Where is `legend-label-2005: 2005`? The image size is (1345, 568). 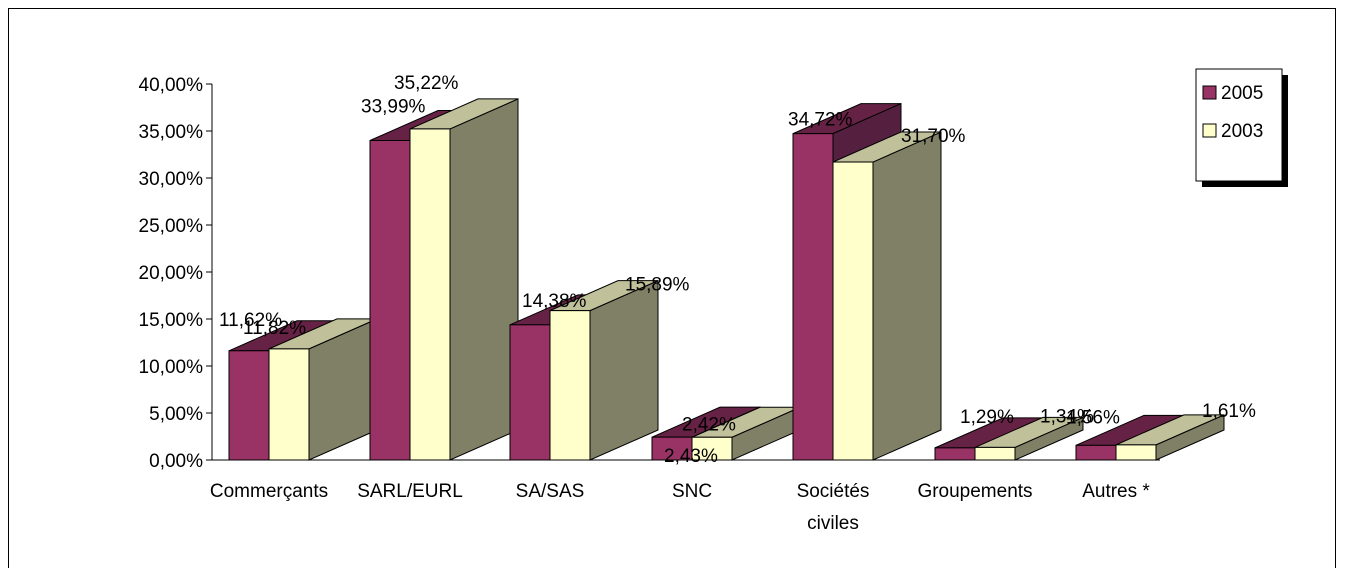 legend-label-2005: 2005 is located at coordinates (1242, 93).